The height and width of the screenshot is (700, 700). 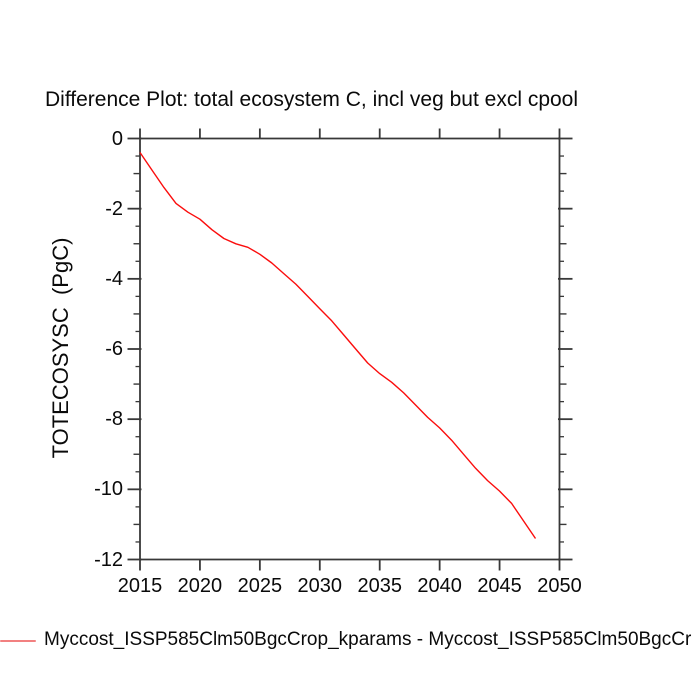 I want to click on y-tick-label: -2, so click(x=114, y=208).